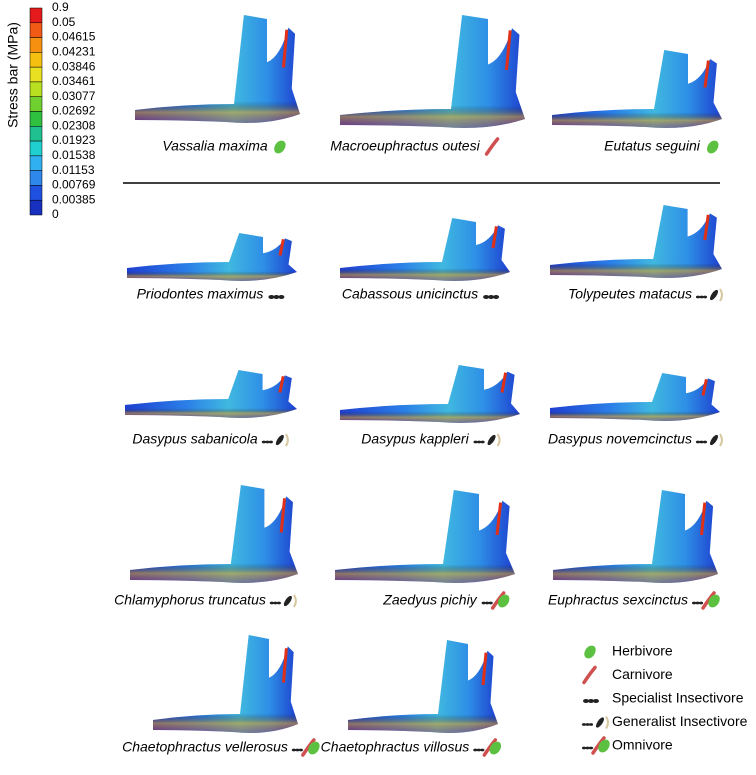  I want to click on colorbar-label: 0.00769, so click(74, 185).